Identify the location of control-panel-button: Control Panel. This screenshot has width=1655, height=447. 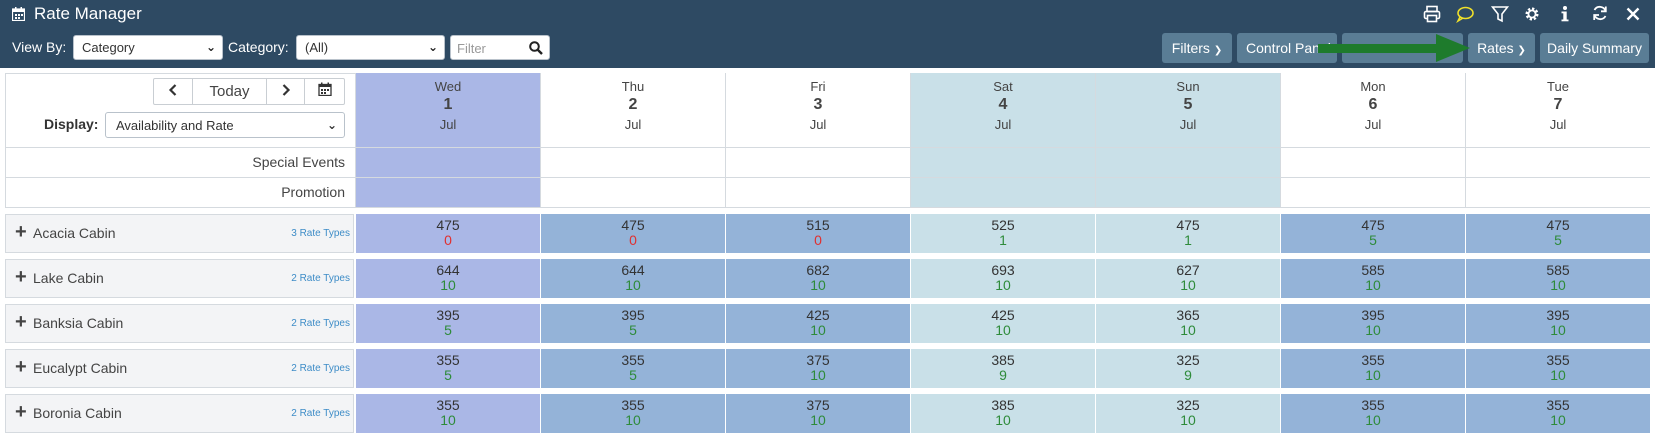
(1287, 48).